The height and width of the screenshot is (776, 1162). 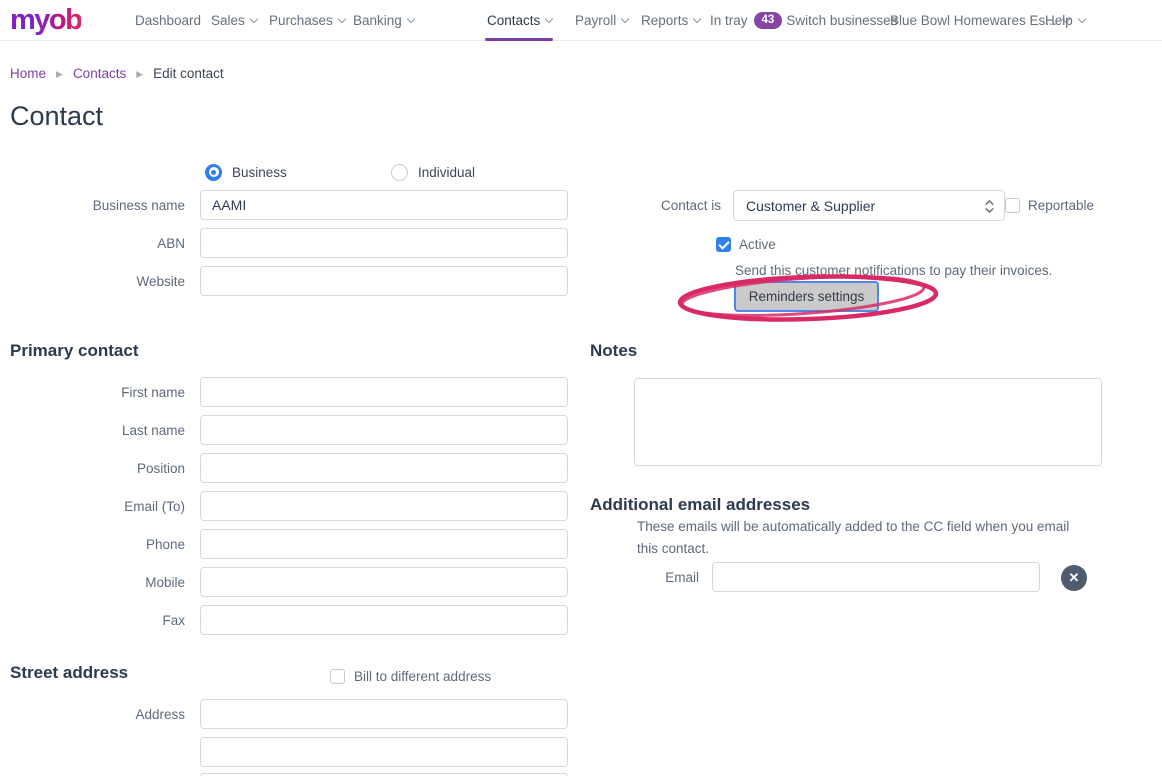 What do you see at coordinates (447, 172) in the screenshot?
I see `individual-radio-label: Individual` at bounding box center [447, 172].